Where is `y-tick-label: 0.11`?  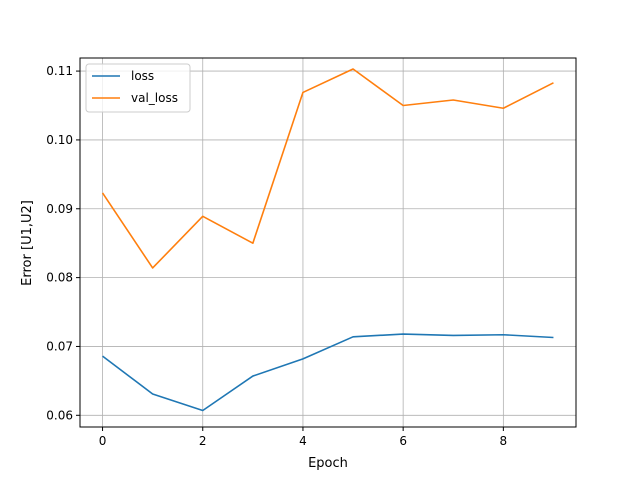 y-tick-label: 0.11 is located at coordinates (59, 71).